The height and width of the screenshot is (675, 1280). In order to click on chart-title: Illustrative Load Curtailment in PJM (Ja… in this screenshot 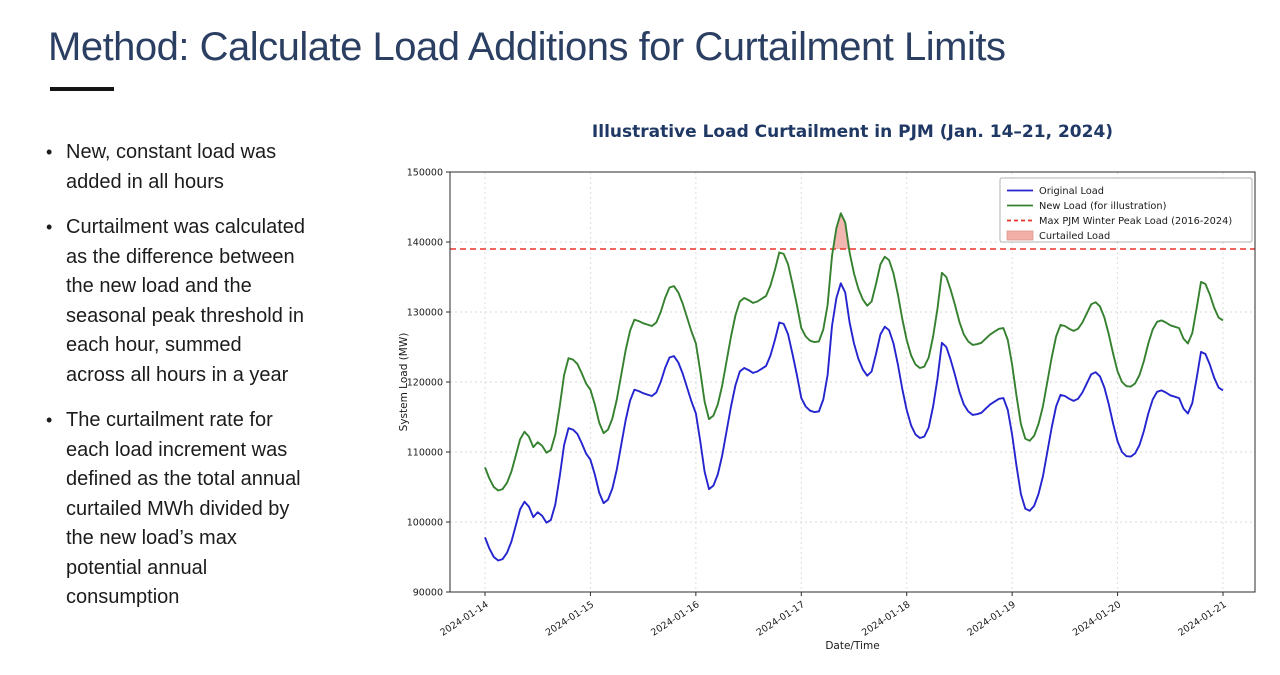, I will do `click(852, 132)`.